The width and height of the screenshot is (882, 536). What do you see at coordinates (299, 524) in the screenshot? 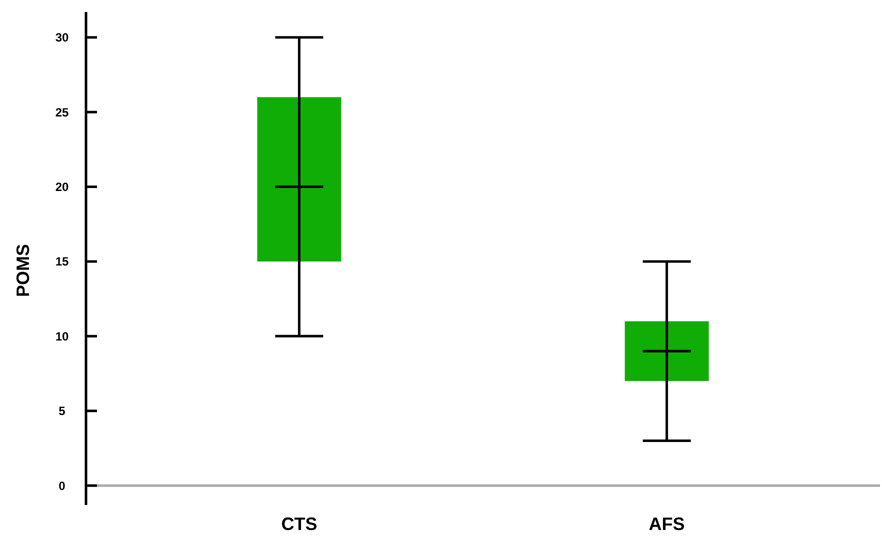
I see `x-tick-label: CTS` at bounding box center [299, 524].